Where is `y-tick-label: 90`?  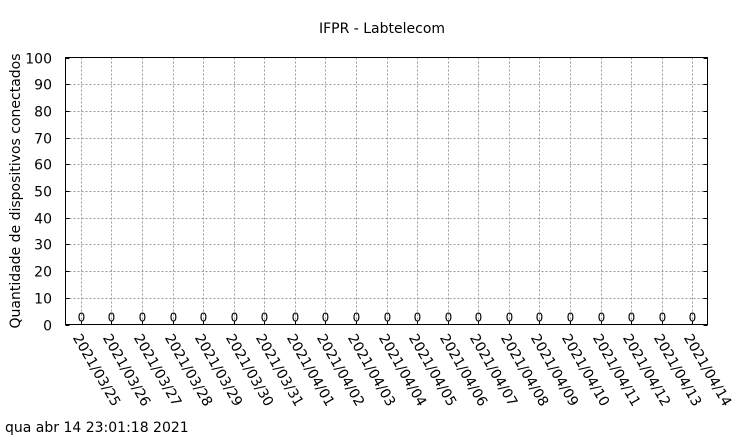 y-tick-label: 90 is located at coordinates (43, 86).